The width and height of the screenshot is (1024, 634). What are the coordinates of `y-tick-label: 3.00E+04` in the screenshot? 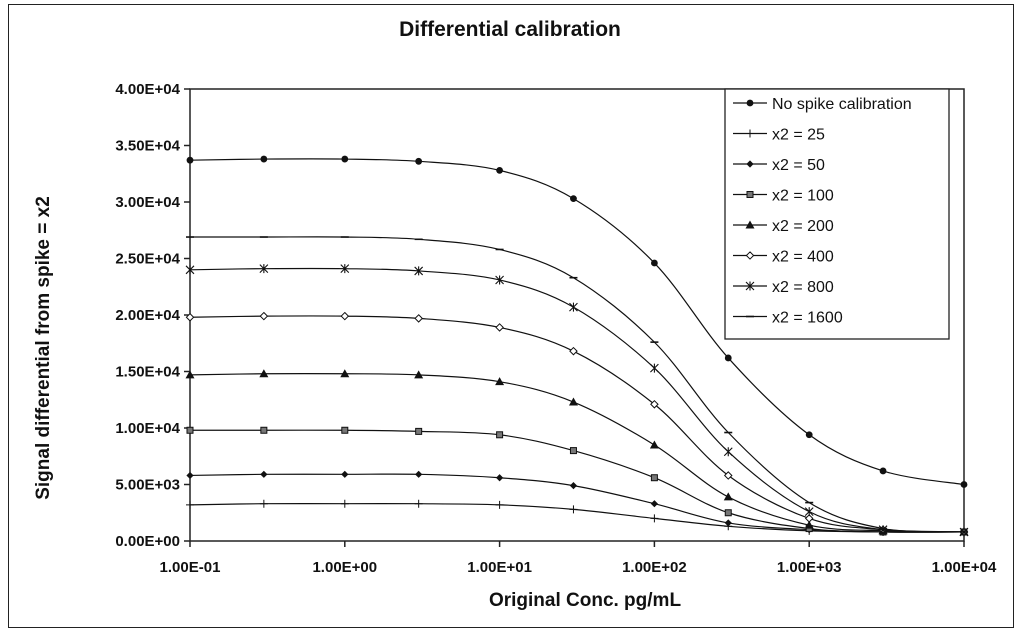 It's located at (147, 202).